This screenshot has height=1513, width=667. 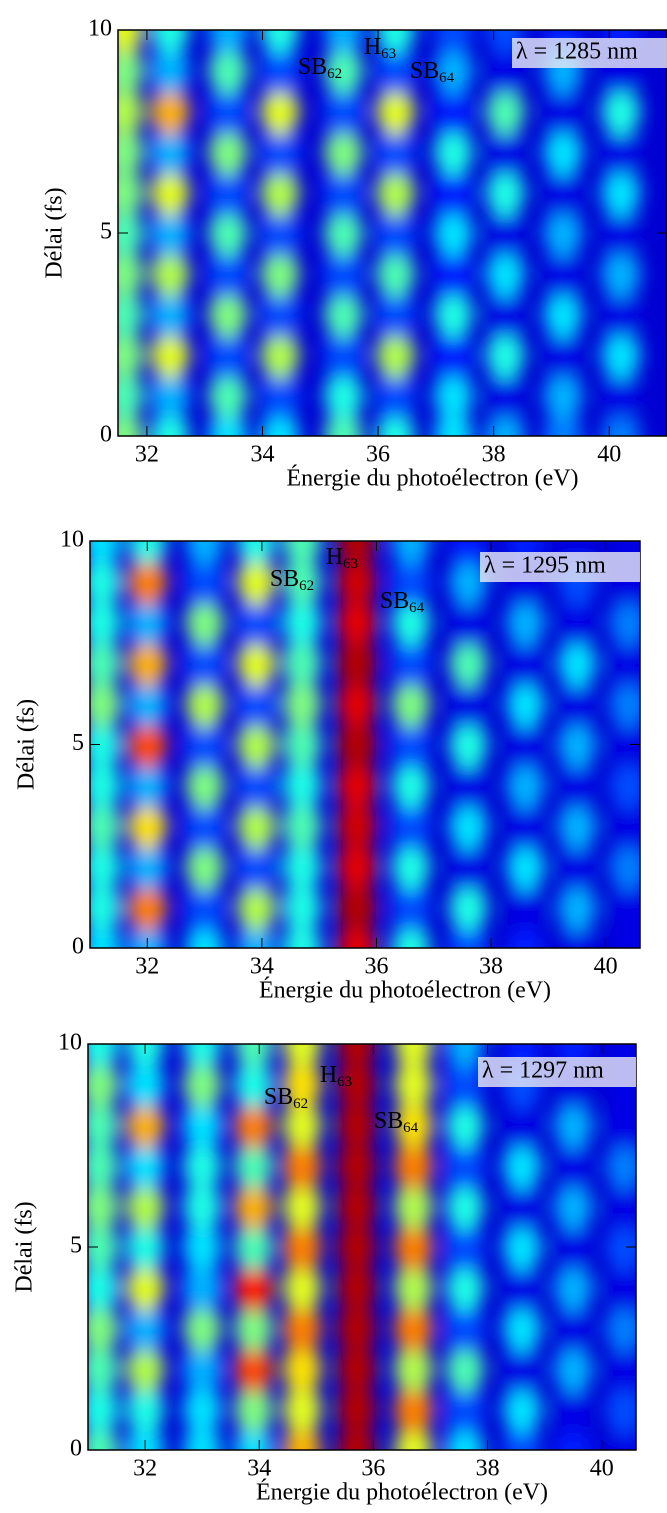 I want to click on y-tick-label: 5, so click(x=76, y=1246).